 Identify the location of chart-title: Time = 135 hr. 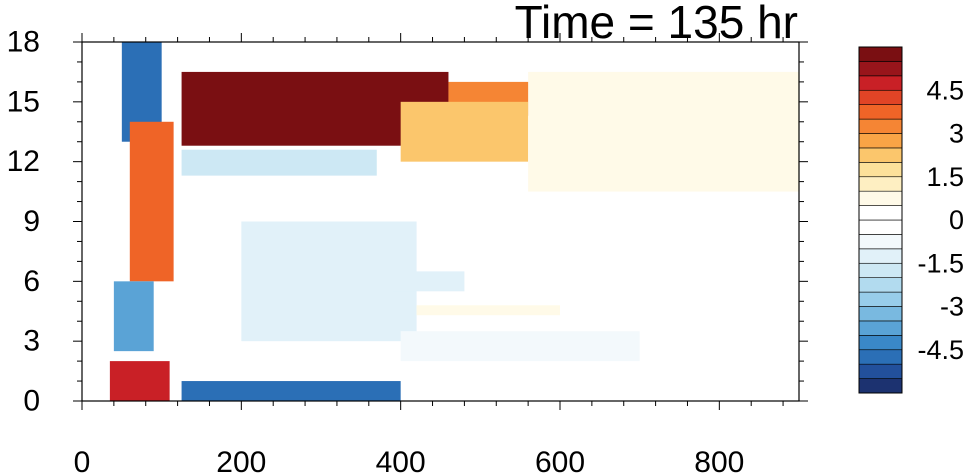
(656, 24).